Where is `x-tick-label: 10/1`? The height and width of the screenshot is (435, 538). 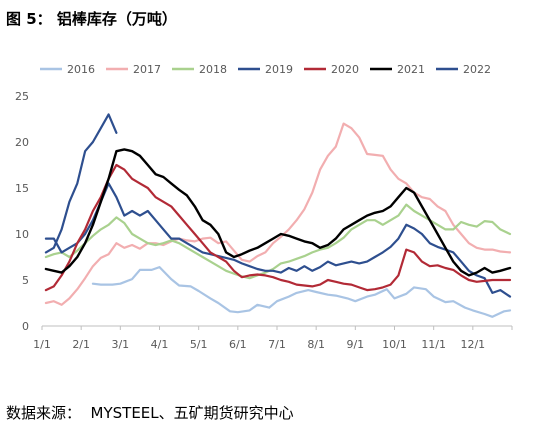 x-tick-label: 10/1 is located at coordinates (394, 344).